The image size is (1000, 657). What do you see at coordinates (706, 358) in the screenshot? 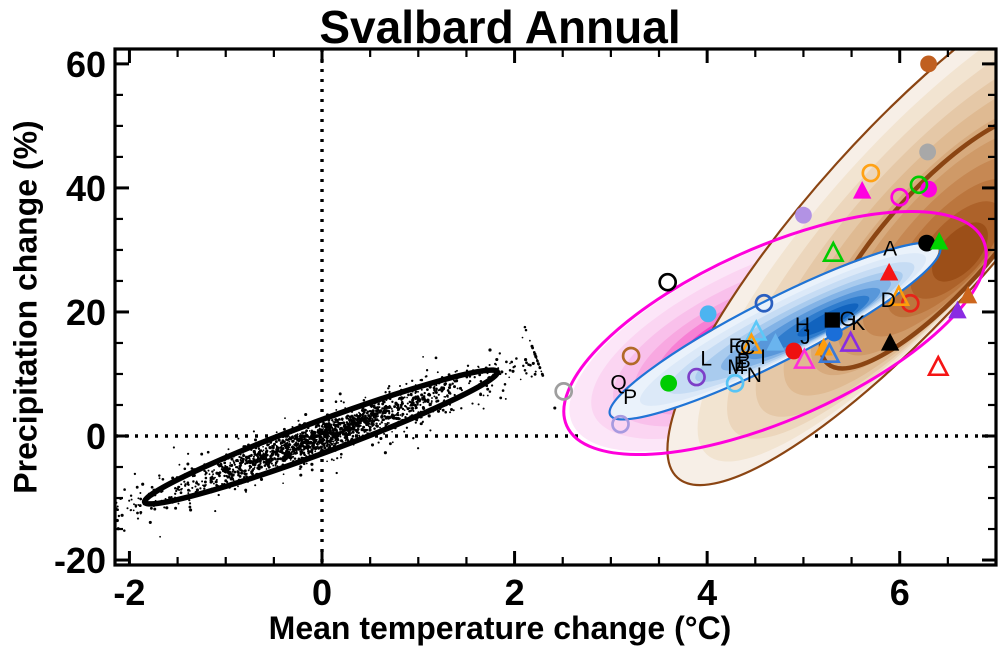
I see `letter-marker-L: L` at bounding box center [706, 358].